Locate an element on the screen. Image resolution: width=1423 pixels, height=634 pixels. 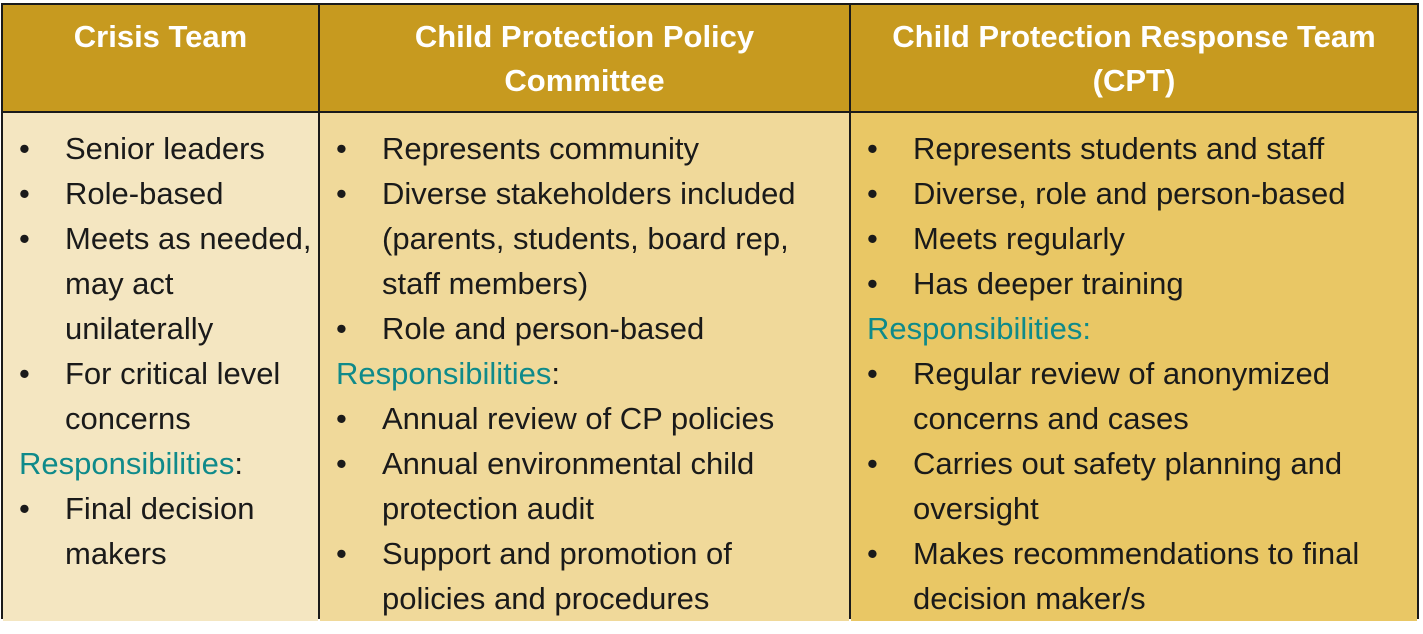
list-item: • Represents community is located at coordinates (592, 148).